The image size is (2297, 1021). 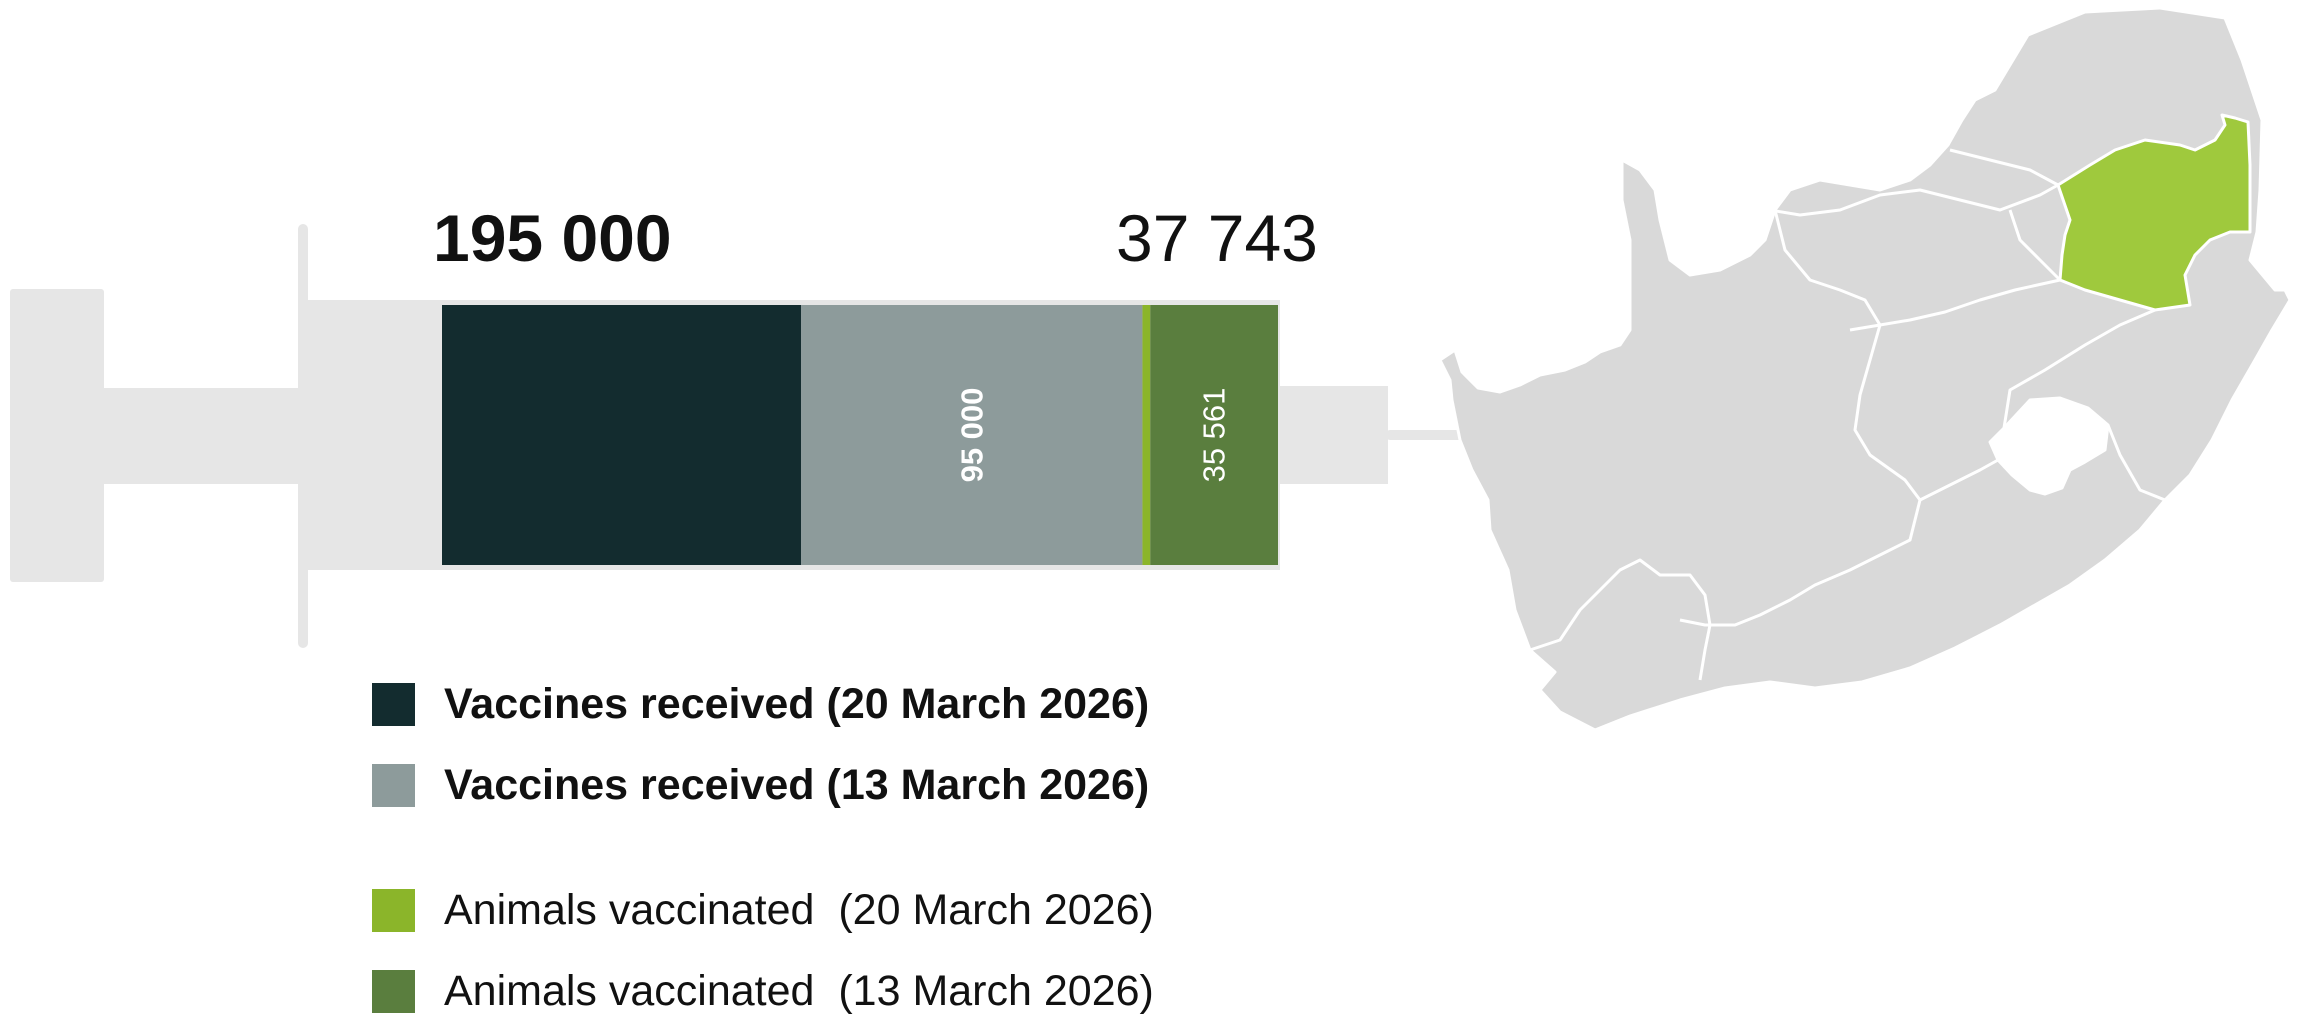 What do you see at coordinates (2049, 446) in the screenshot?
I see `lesotho-cutout` at bounding box center [2049, 446].